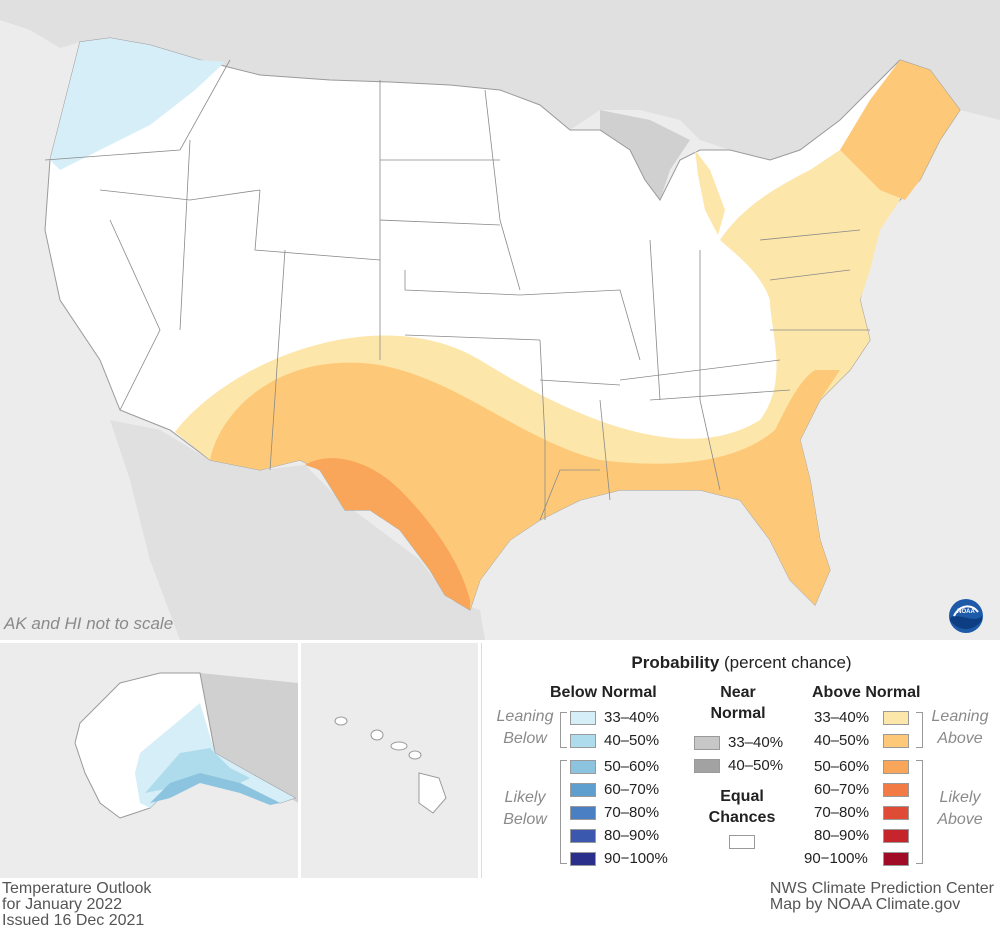  What do you see at coordinates (73, 920) in the screenshot?
I see `issue-date: Issued 16 Dec 2021` at bounding box center [73, 920].